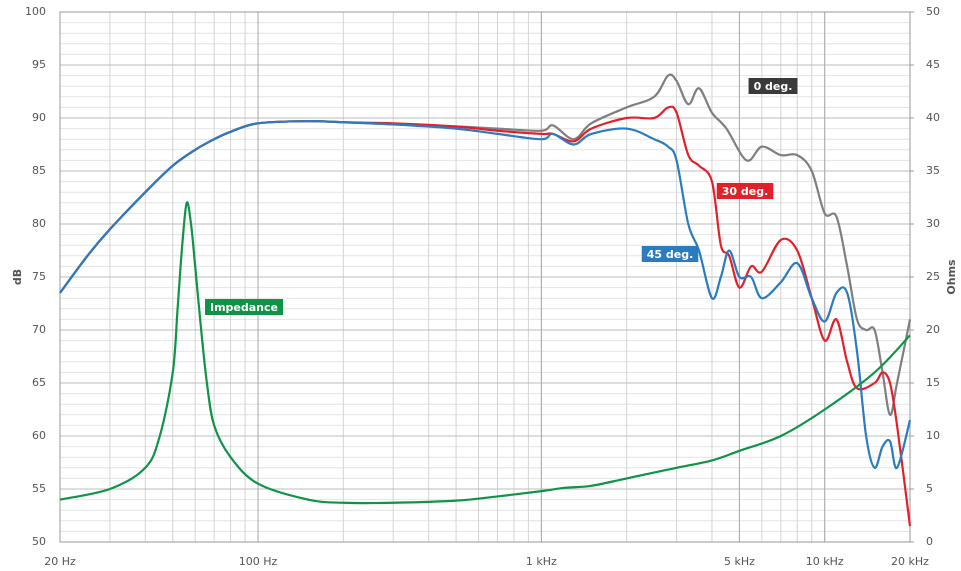 The image size is (961, 571). Describe the element at coordinates (17, 277) in the screenshot. I see `y-axis-label: dB` at that location.